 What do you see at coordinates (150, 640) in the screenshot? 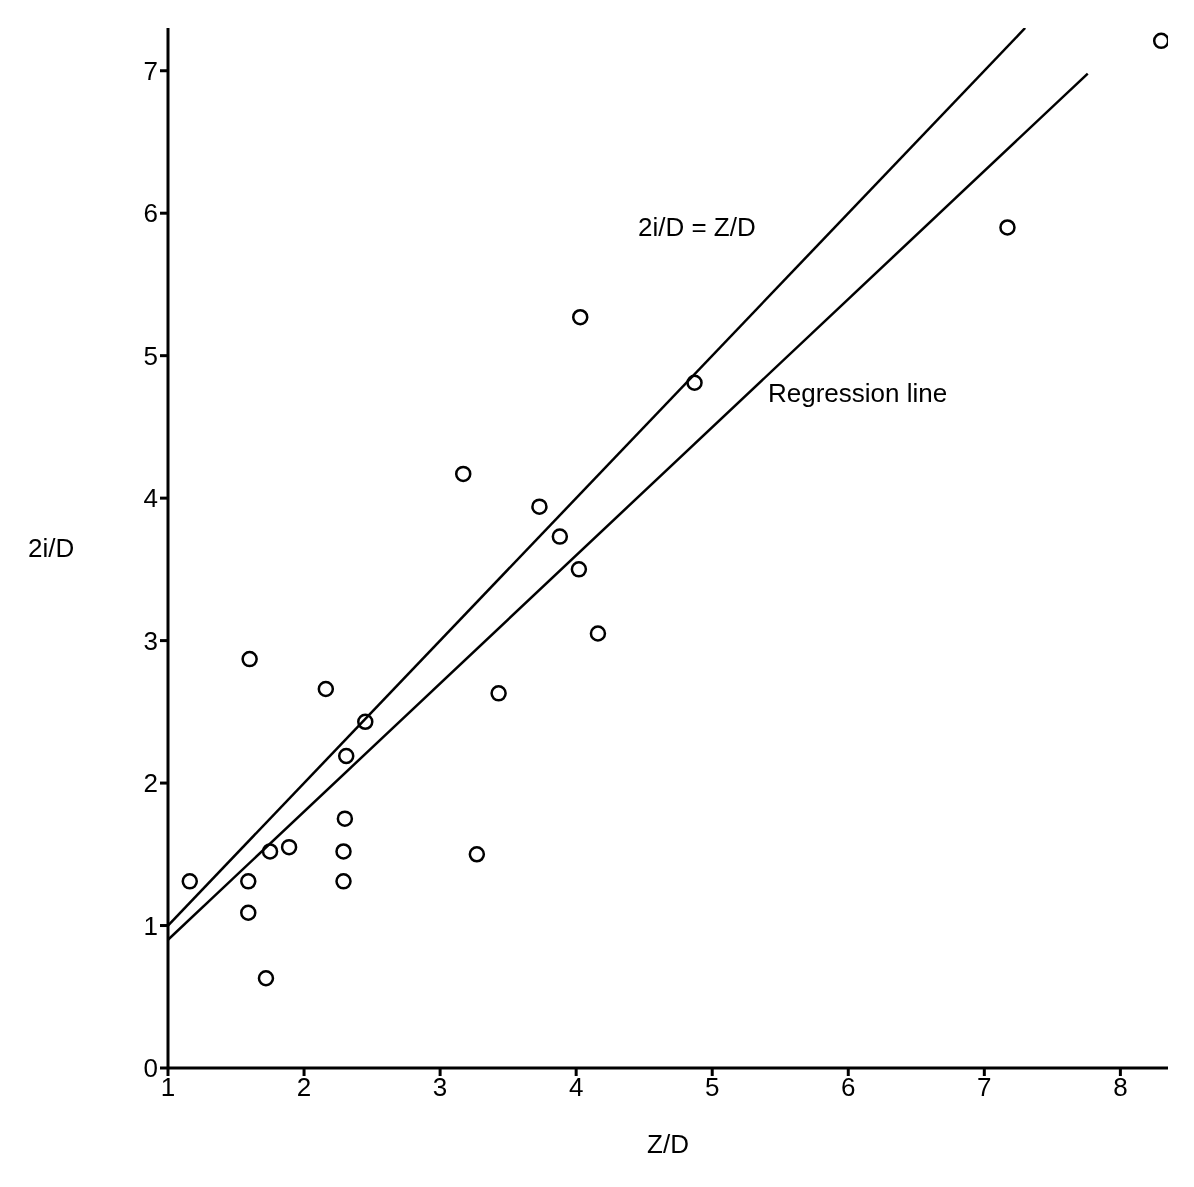
I see `y-tick-label: 3` at bounding box center [150, 640].